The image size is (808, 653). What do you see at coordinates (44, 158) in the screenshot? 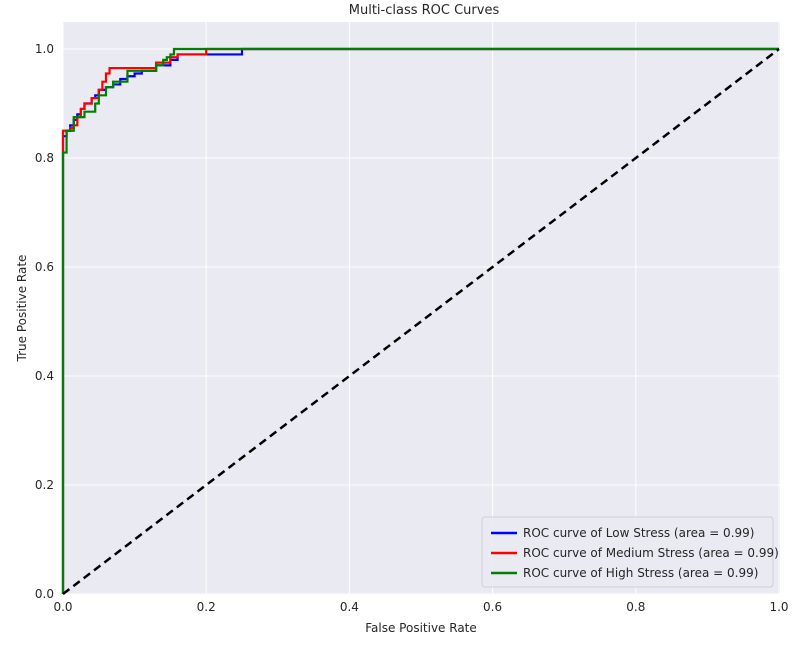
I see `y-tick-label: 0.8` at bounding box center [44, 158].